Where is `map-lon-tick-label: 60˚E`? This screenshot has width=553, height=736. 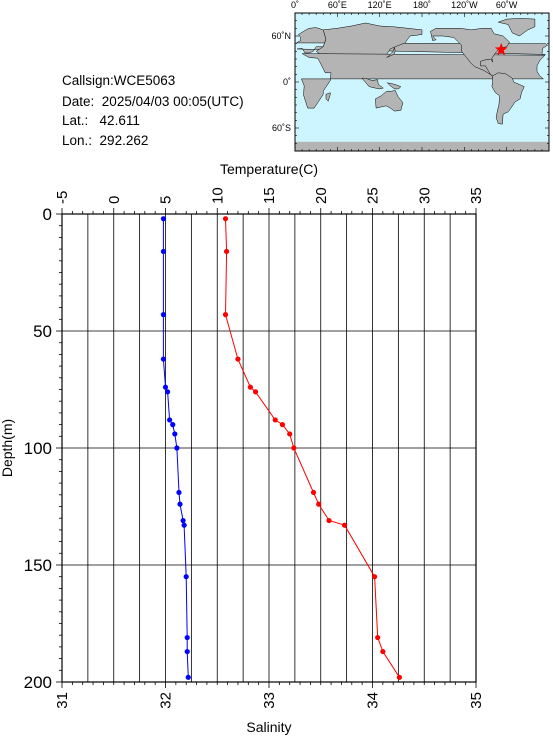 map-lon-tick-label: 60˚E is located at coordinates (337, 5).